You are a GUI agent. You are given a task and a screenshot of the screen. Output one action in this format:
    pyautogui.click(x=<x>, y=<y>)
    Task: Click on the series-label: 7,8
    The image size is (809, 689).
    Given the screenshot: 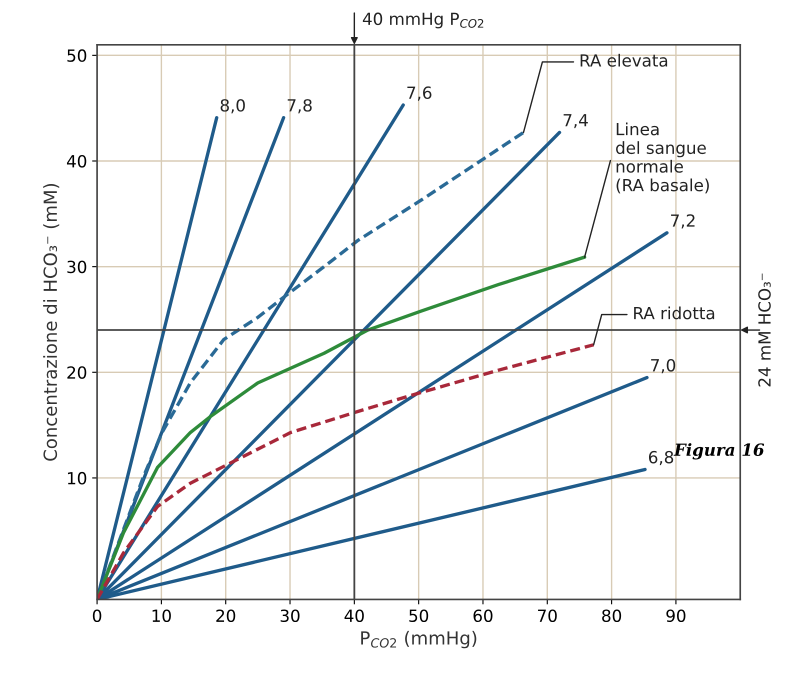 What is the action you would take?
    pyautogui.click(x=300, y=106)
    